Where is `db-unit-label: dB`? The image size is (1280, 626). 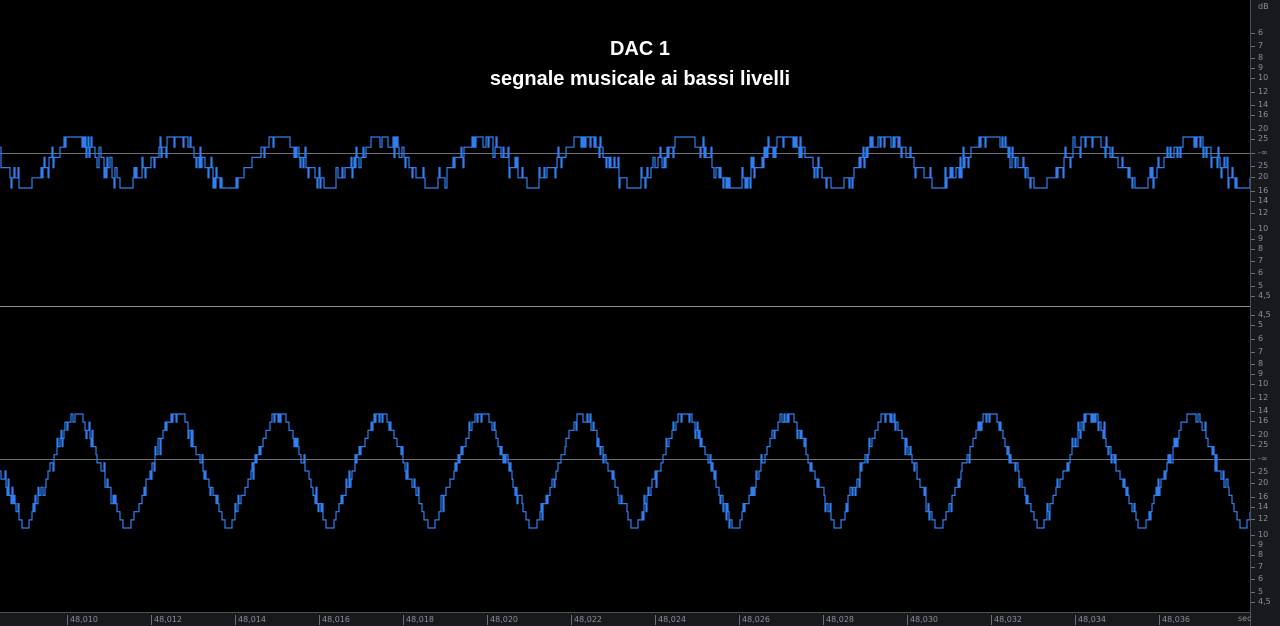 db-unit-label: dB is located at coordinates (1263, 6).